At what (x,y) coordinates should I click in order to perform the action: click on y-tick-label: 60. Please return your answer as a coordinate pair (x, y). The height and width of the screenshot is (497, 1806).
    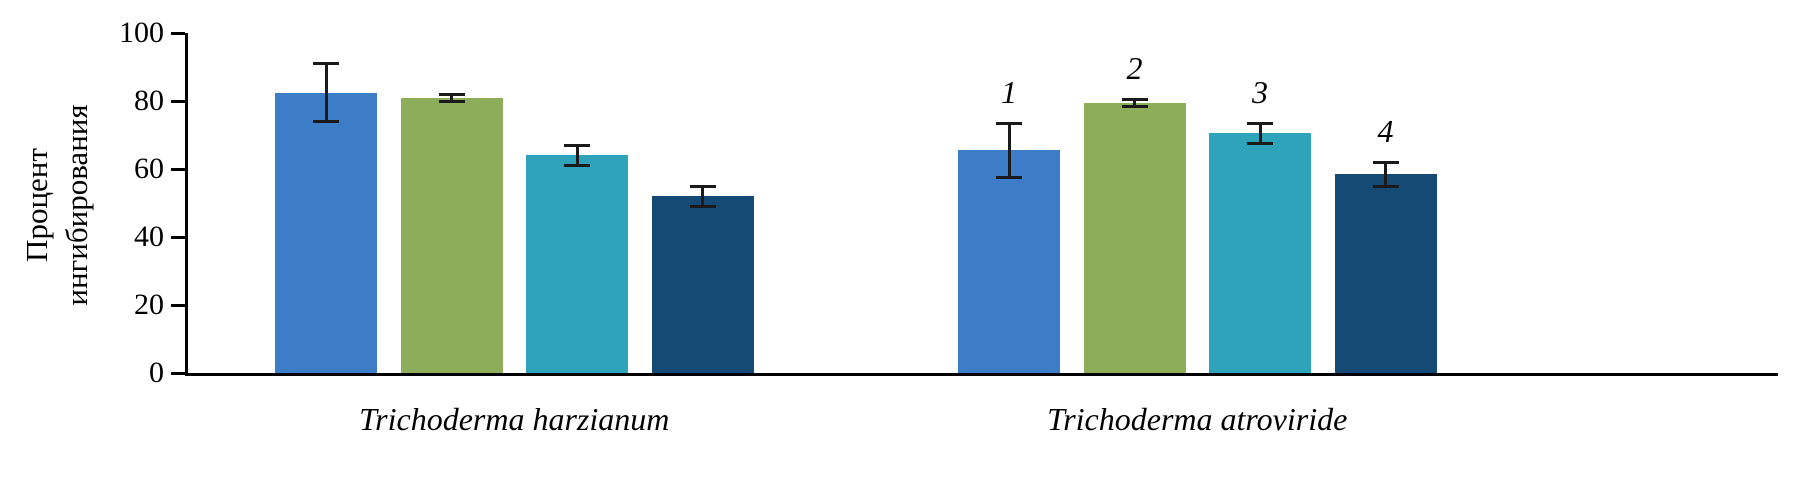
    Looking at the image, I should click on (149, 168).